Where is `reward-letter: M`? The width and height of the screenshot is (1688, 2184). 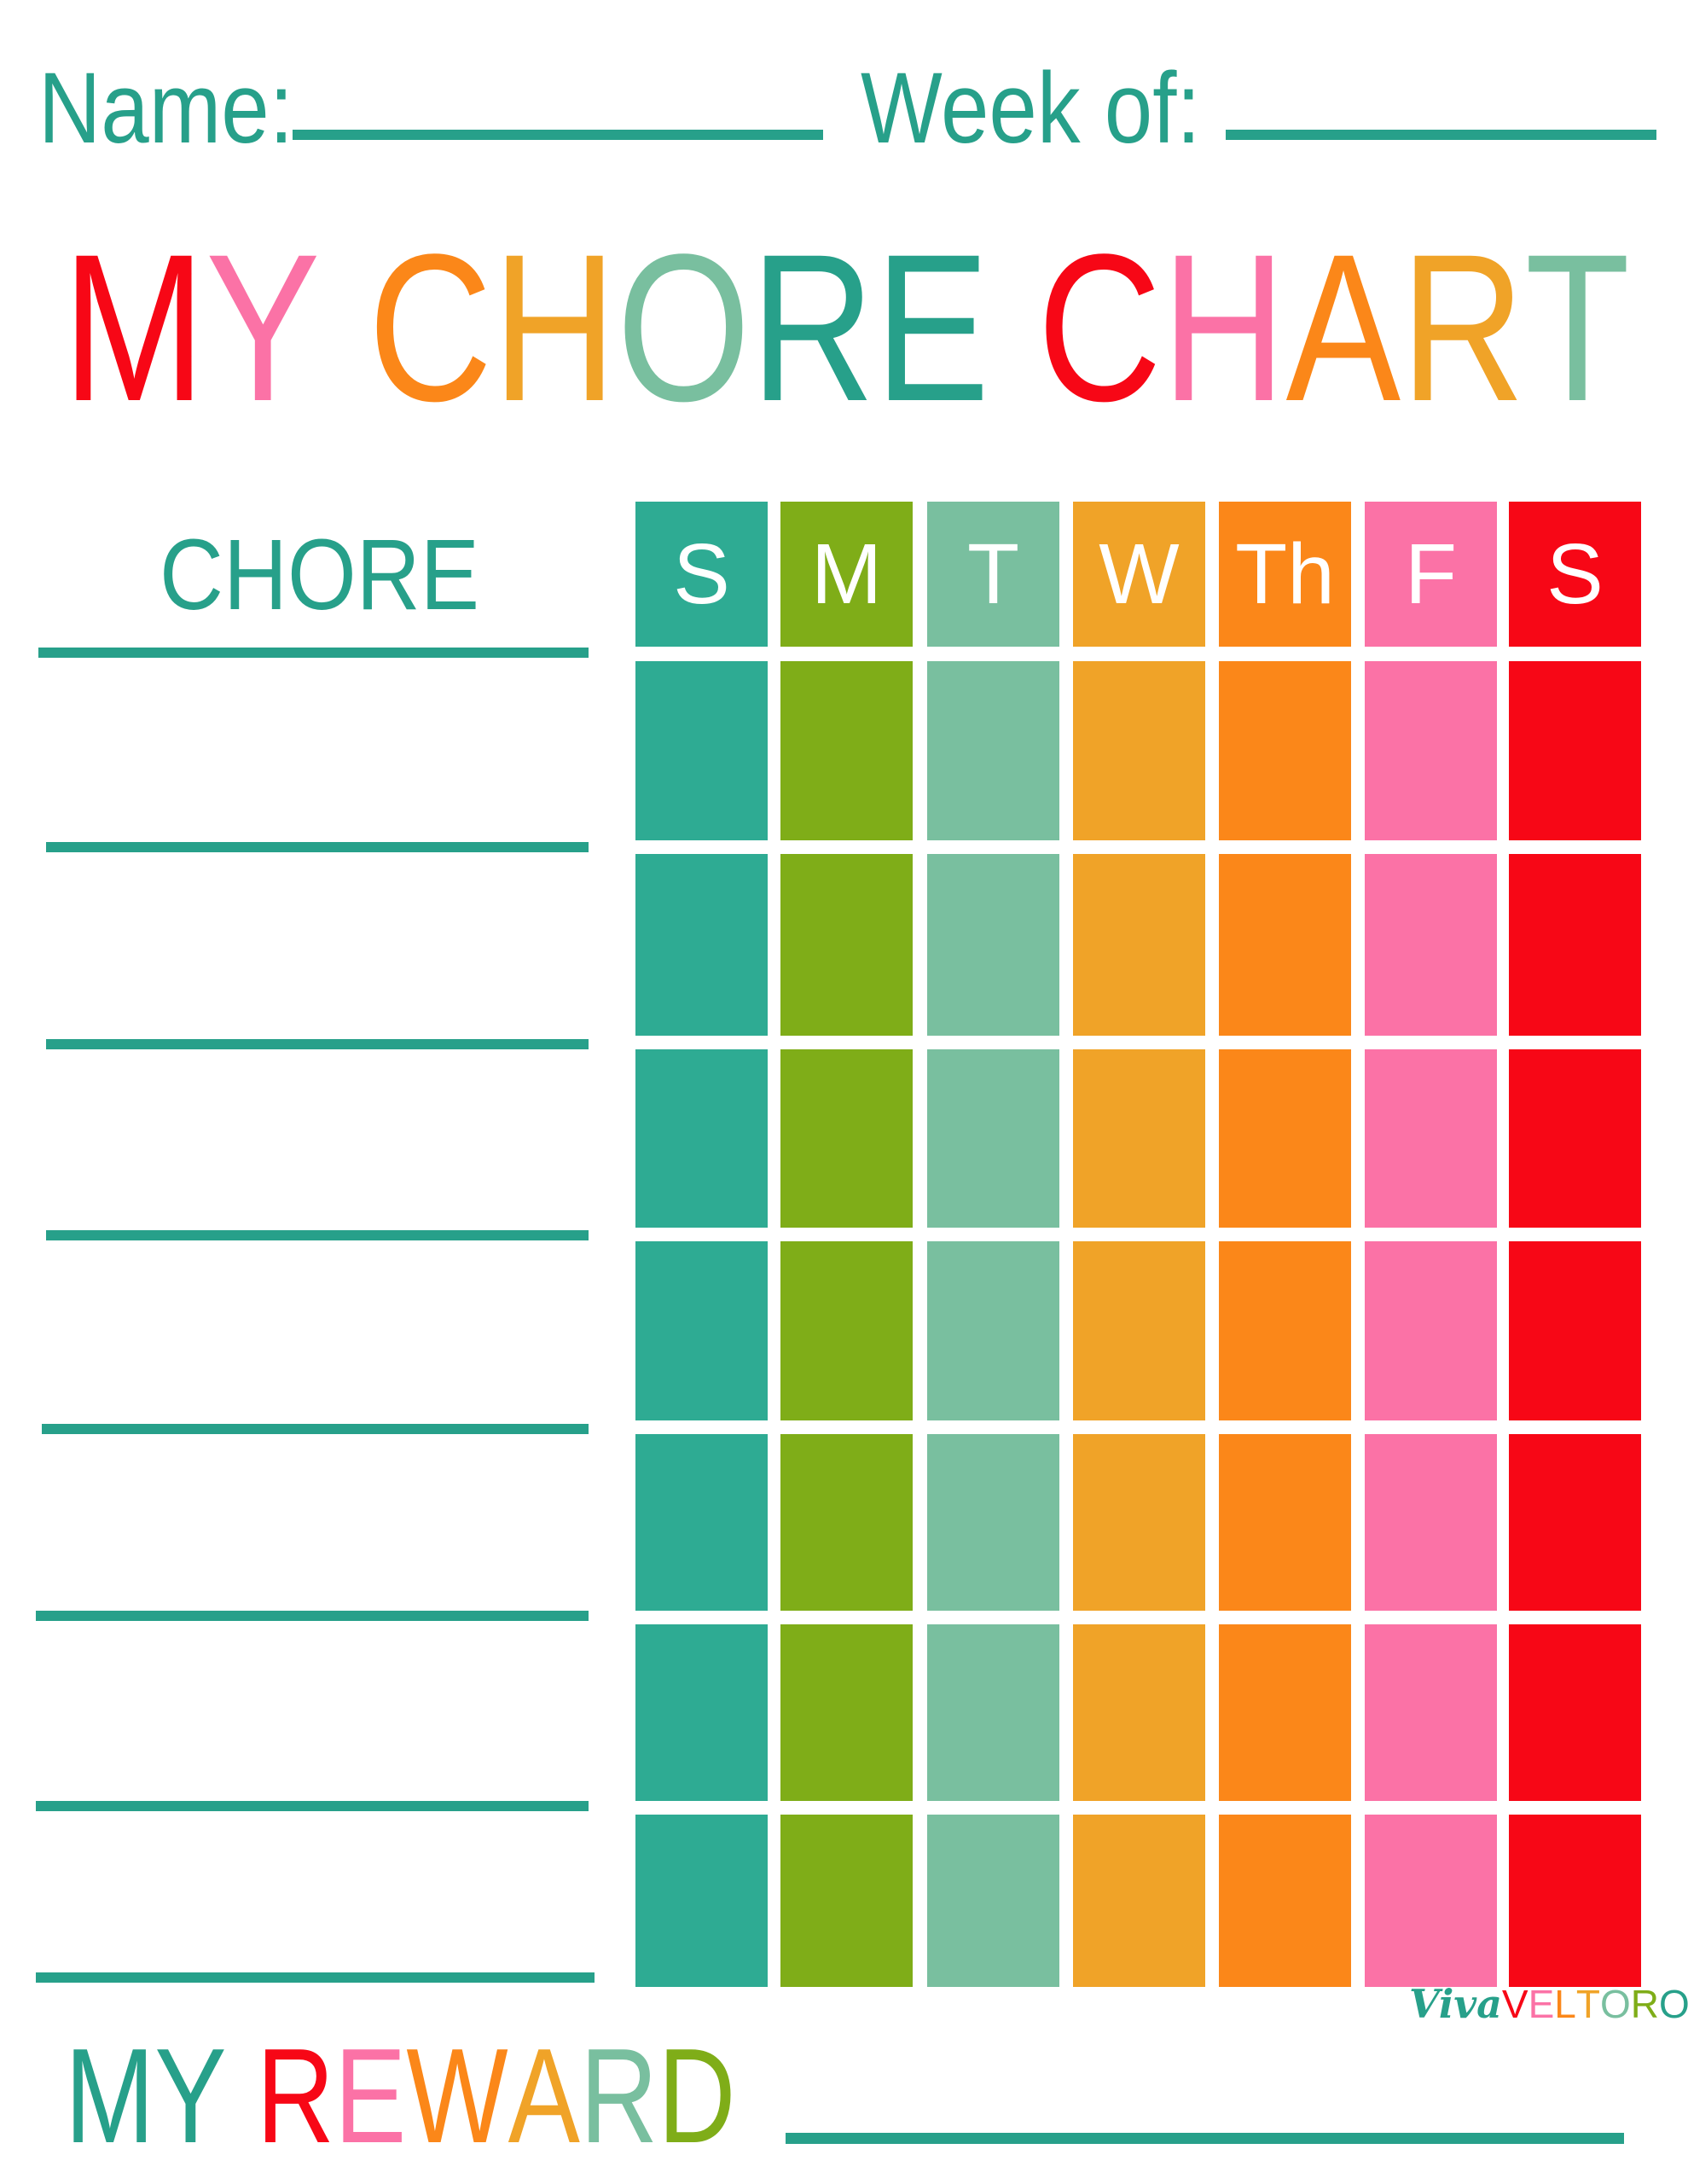 reward-letter: M is located at coordinates (110, 2096).